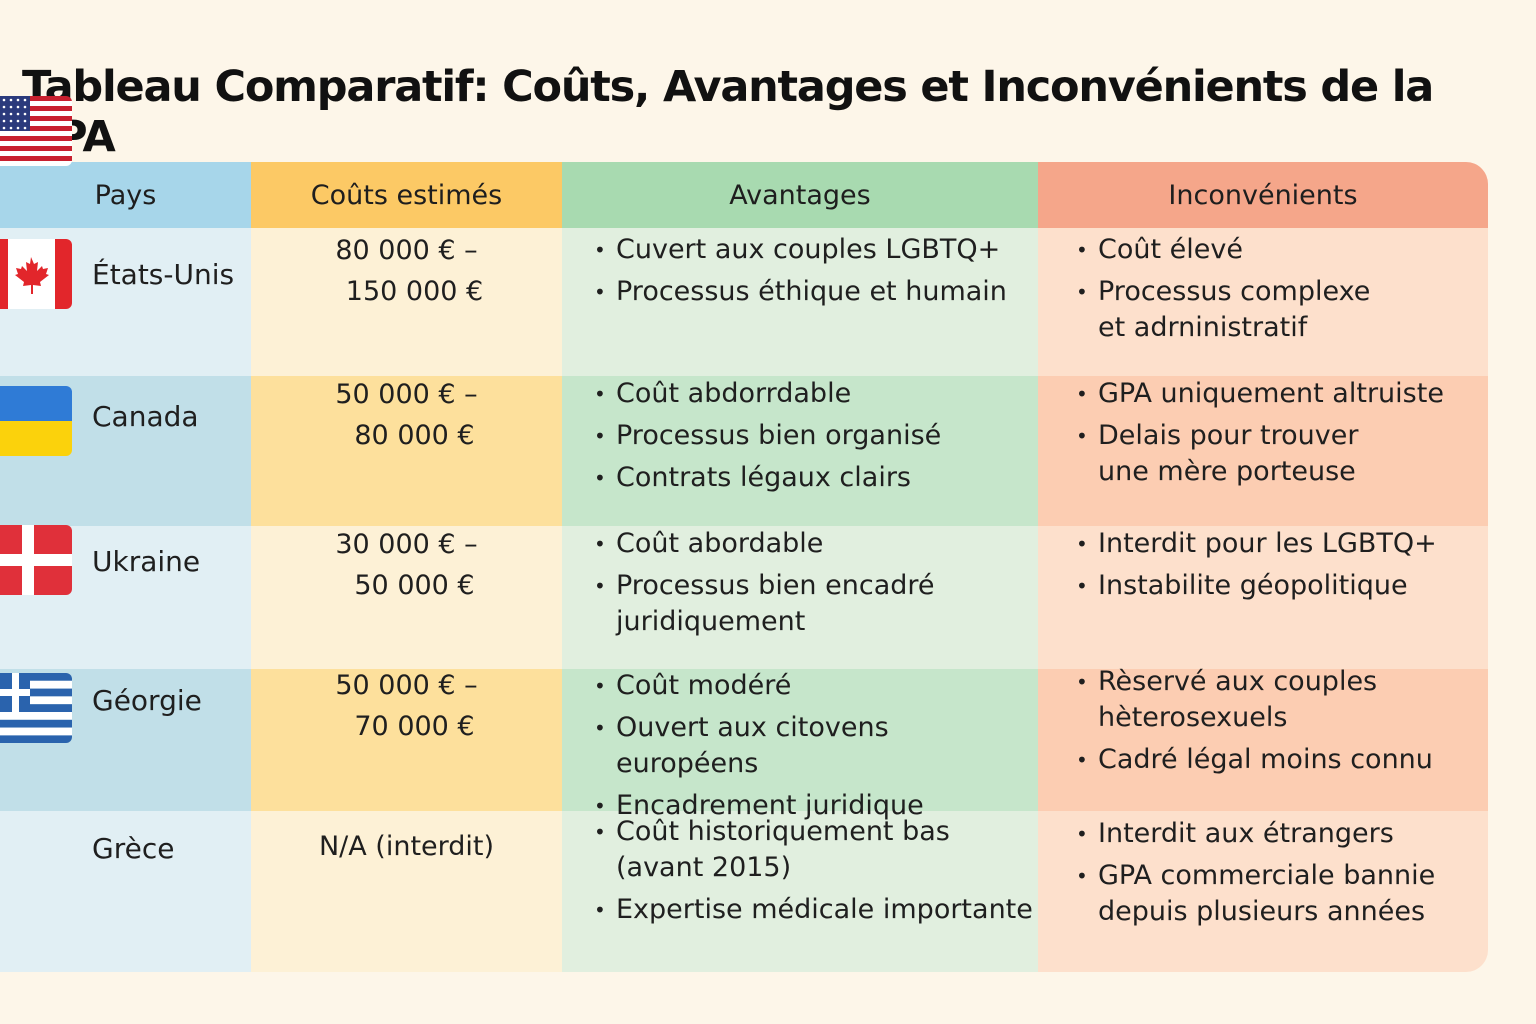 The width and height of the screenshot is (1536, 1024). I want to click on header-pays-label: Pays, so click(125, 195).